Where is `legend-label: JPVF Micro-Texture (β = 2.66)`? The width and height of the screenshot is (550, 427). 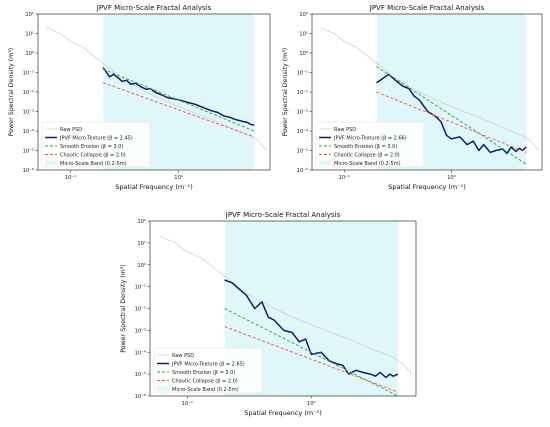 legend-label: JPVF Micro-Texture (β = 2.66) is located at coordinates (370, 139).